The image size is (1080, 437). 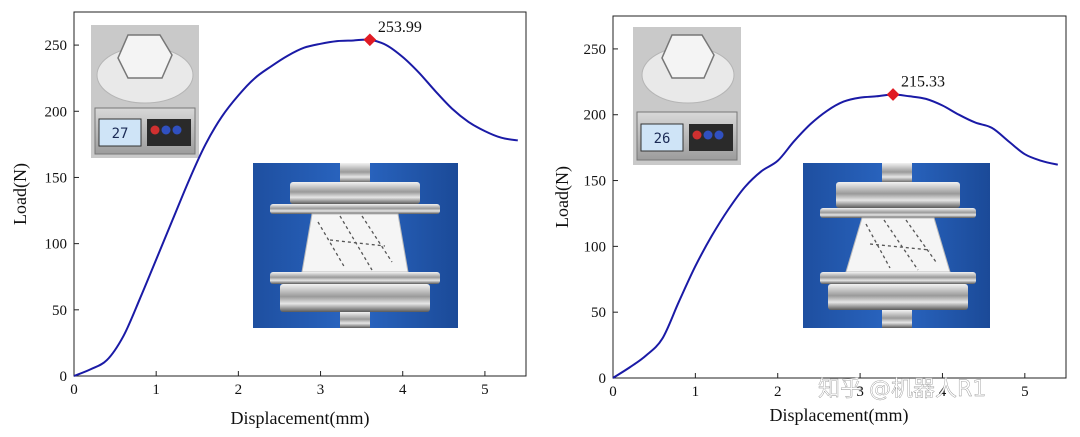 I want to click on scale-display-left: 27, so click(x=120, y=134).